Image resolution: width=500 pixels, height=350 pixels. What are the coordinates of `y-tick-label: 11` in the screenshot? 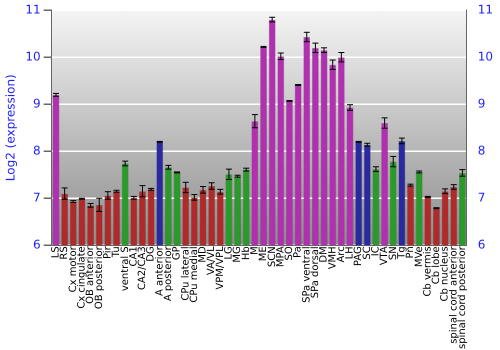 It's located at (33, 9).